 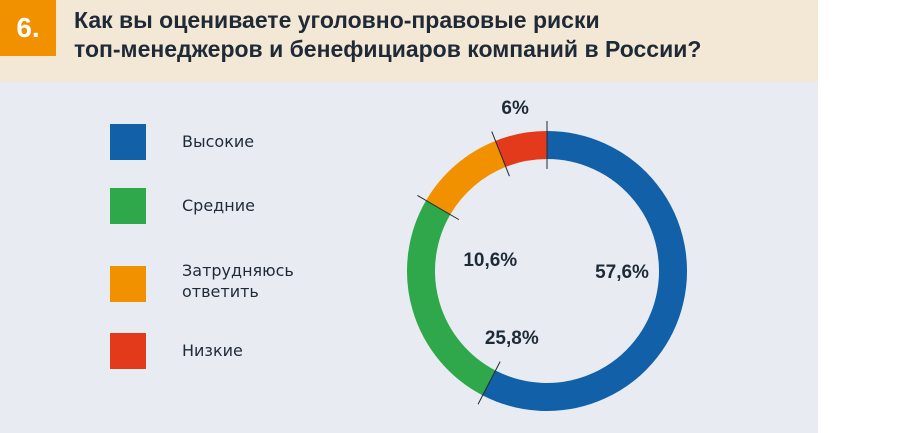 What do you see at coordinates (500, 154) in the screenshot?
I see `slice-separator-low` at bounding box center [500, 154].